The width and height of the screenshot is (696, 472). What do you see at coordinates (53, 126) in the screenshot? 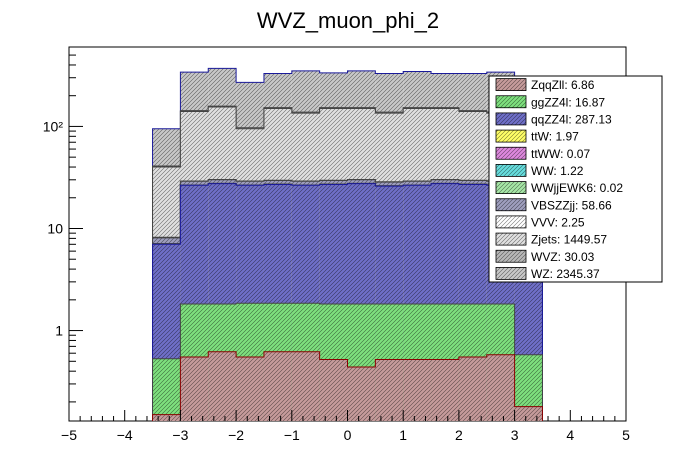
I see `y-tick-label: 10²` at bounding box center [53, 126].